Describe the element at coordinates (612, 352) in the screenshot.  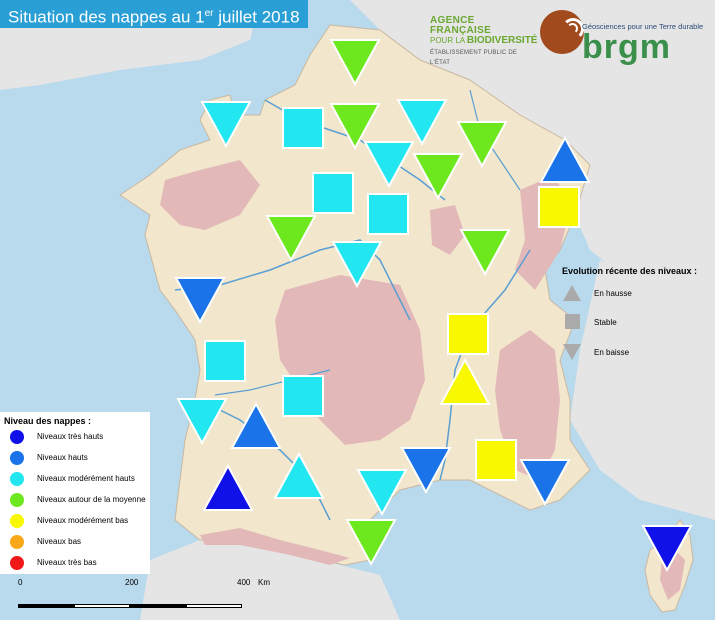
I see `legend-evolution-down-label: En baisse` at that location.